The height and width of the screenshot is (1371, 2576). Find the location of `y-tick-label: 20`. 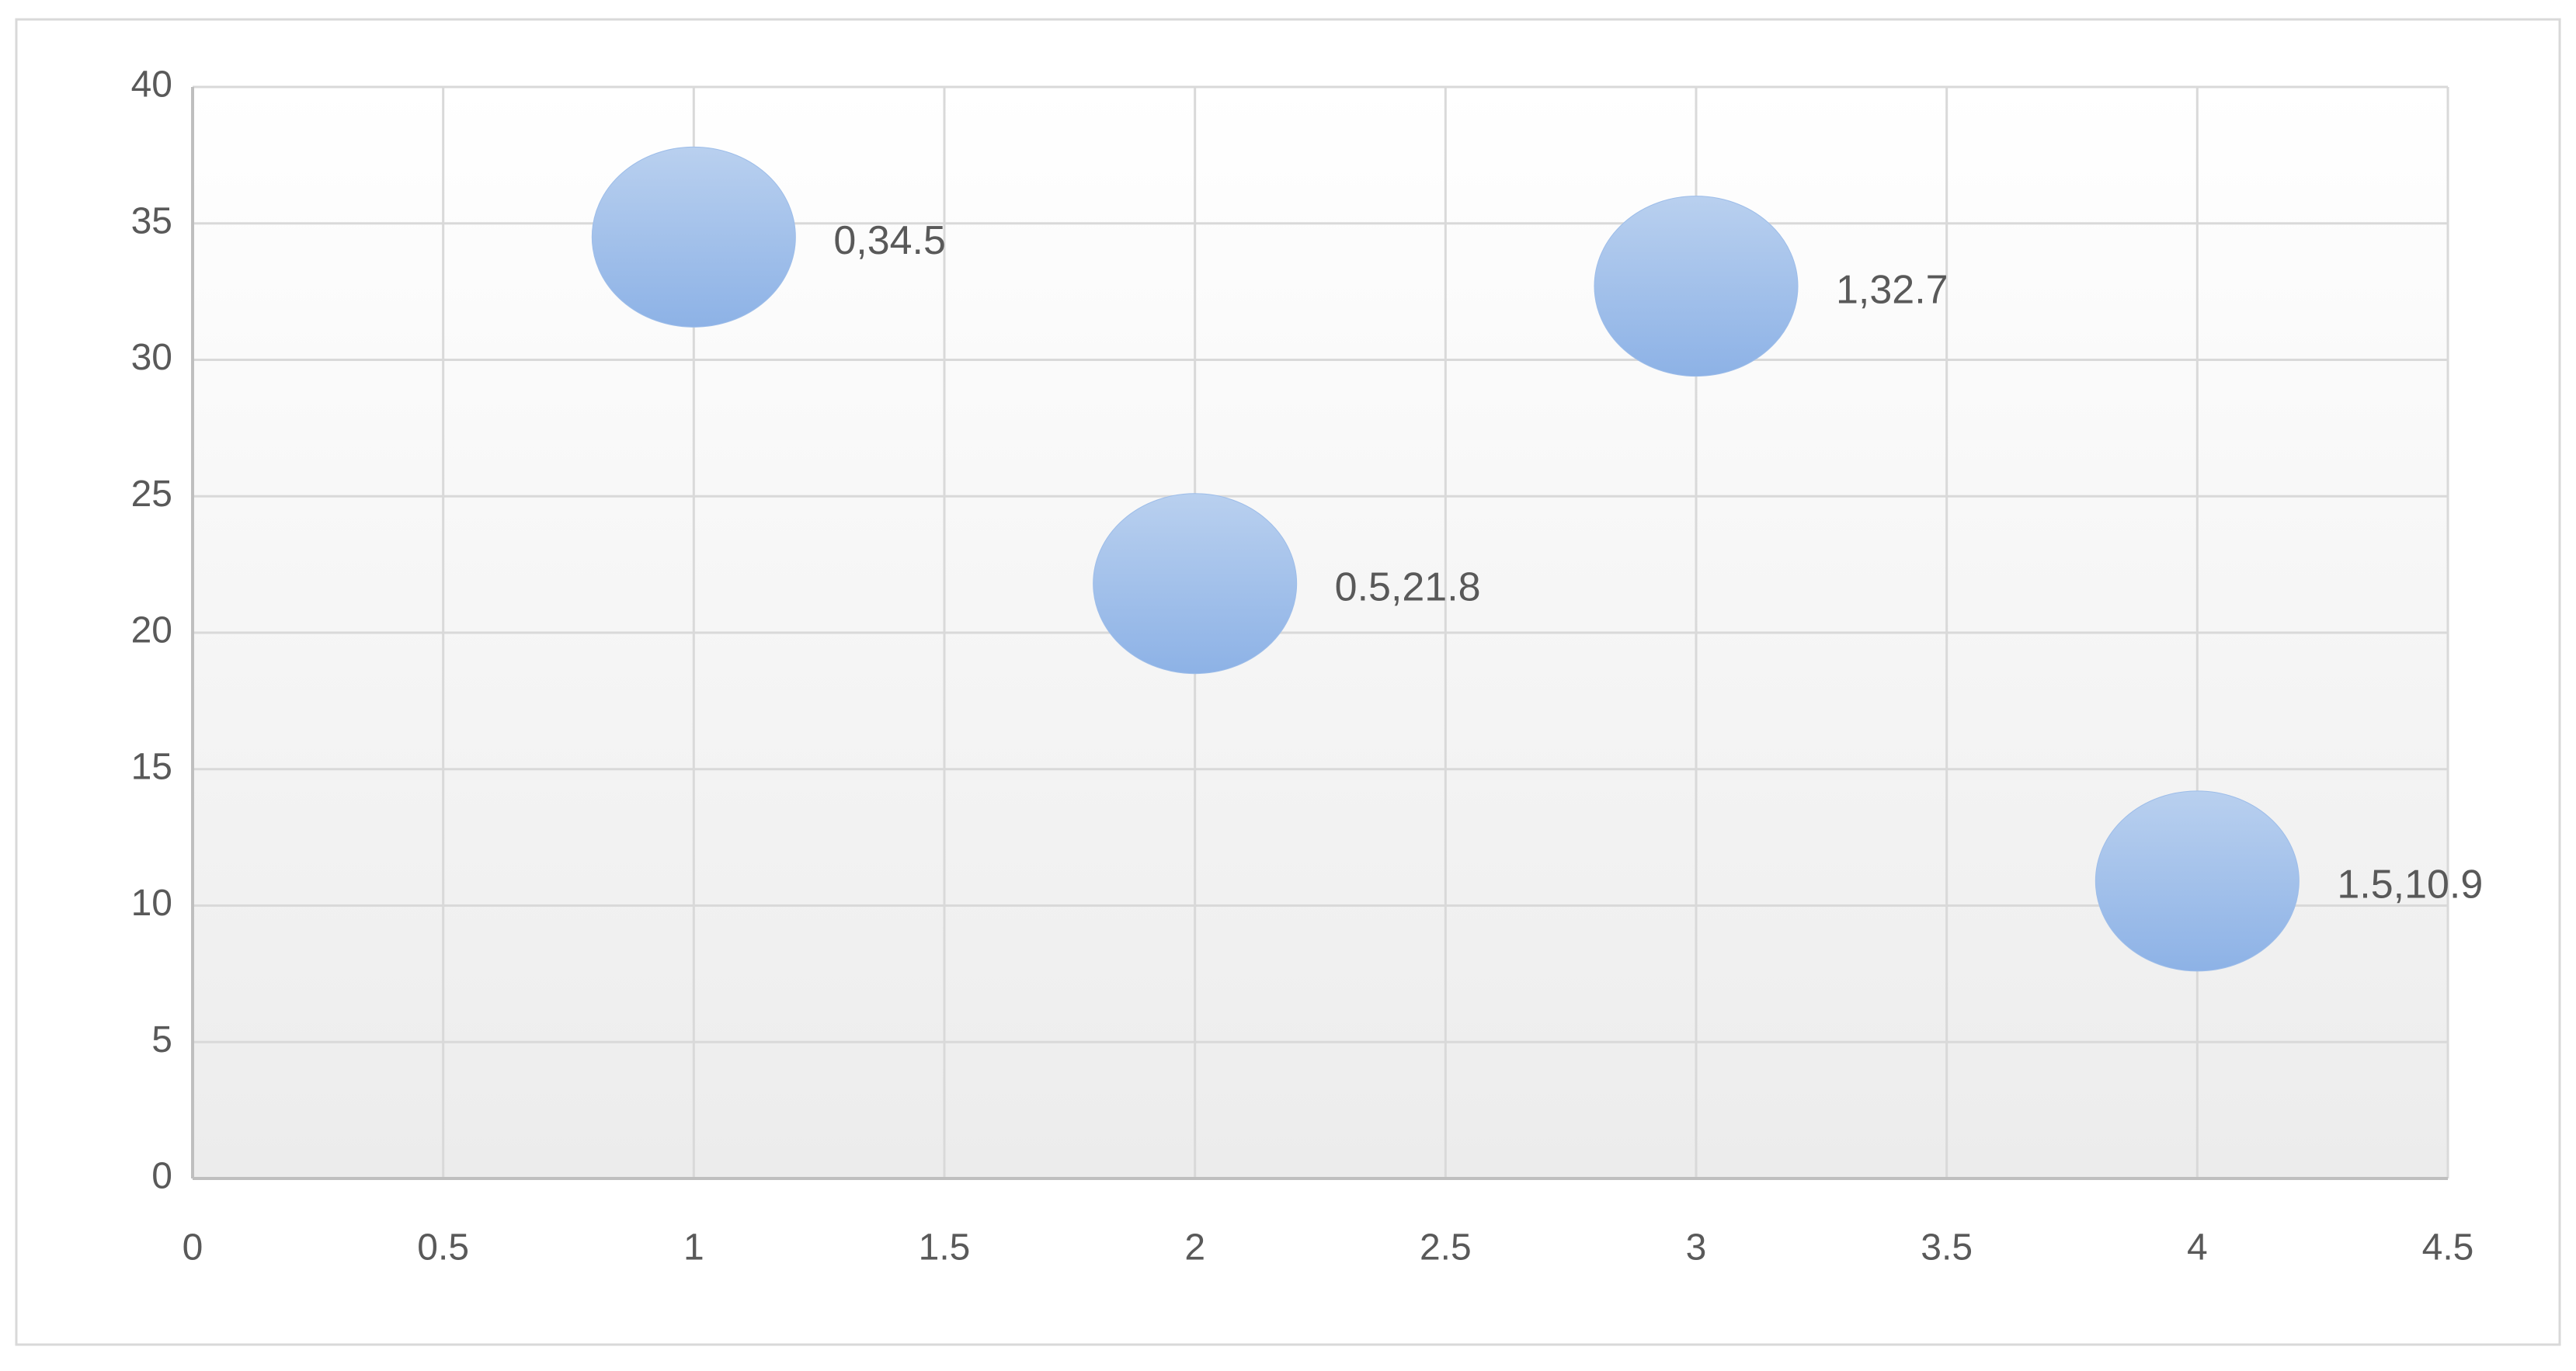

y-tick-label: 20 is located at coordinates (151, 631).